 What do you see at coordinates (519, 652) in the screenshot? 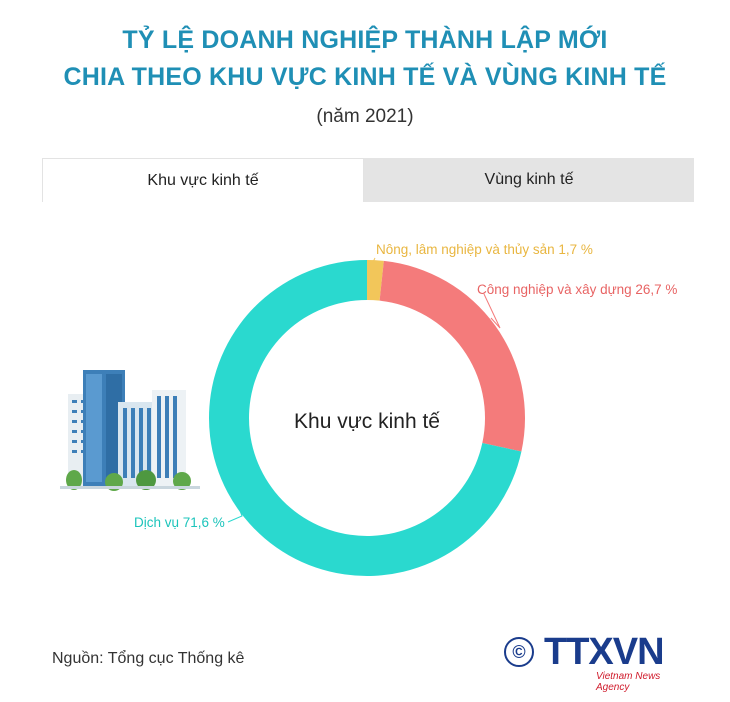
I see `copyright-icon: ©` at bounding box center [519, 652].